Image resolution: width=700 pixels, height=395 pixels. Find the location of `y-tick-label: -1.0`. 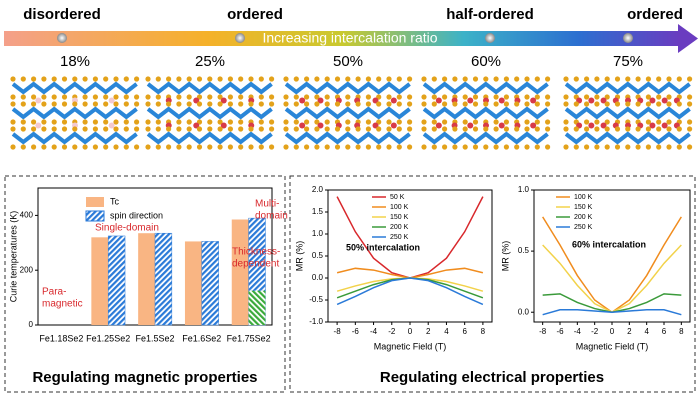

y-tick-label: -1.0 is located at coordinates (316, 321).